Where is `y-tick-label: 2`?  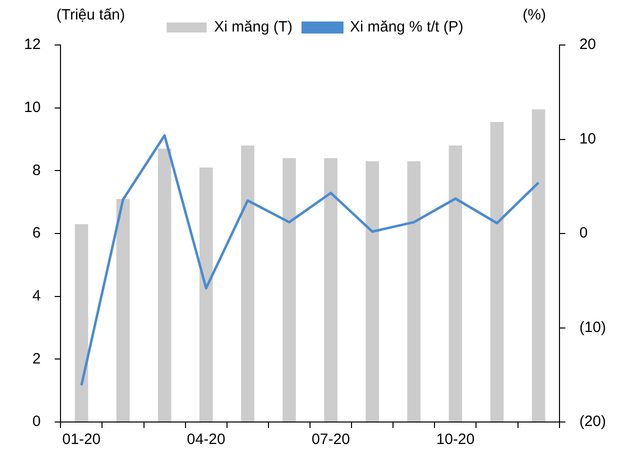 y-tick-label: 2 is located at coordinates (36, 359).